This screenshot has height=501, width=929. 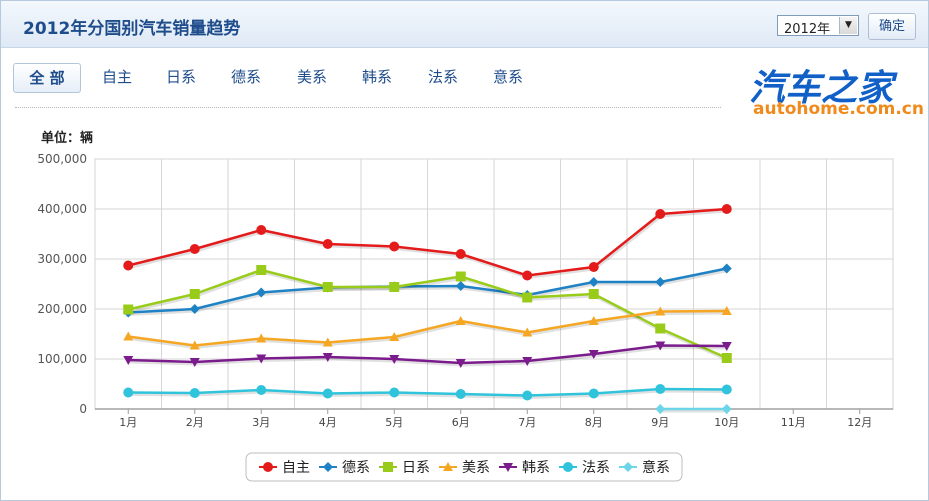 What do you see at coordinates (859, 422) in the screenshot?
I see `x-tick-label: 12月` at bounding box center [859, 422].